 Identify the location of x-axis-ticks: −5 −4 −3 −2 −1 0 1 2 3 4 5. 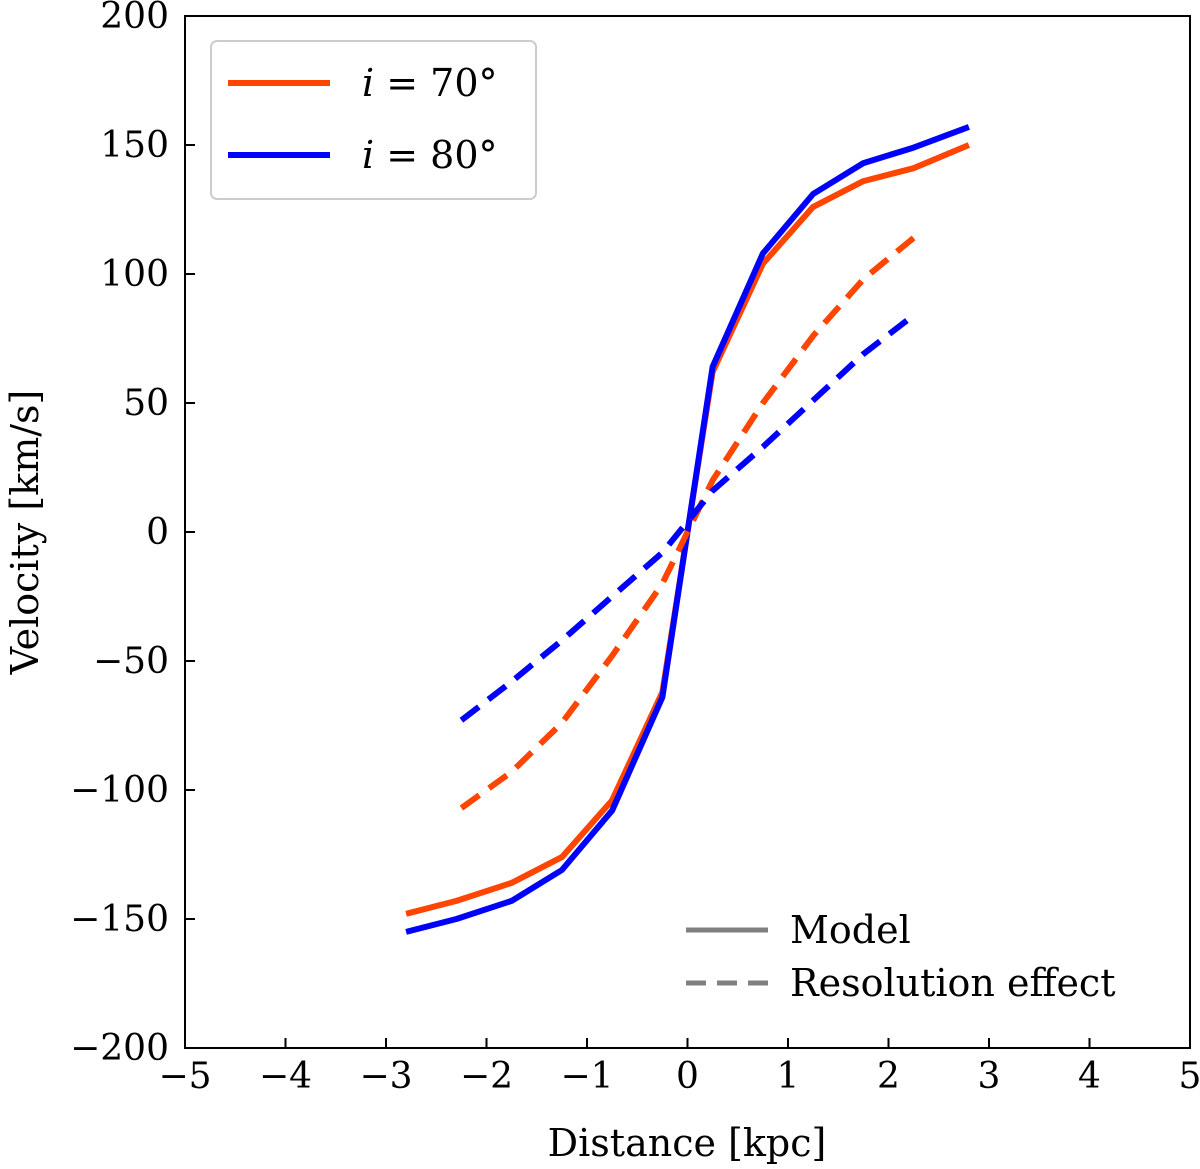
(679, 1067).